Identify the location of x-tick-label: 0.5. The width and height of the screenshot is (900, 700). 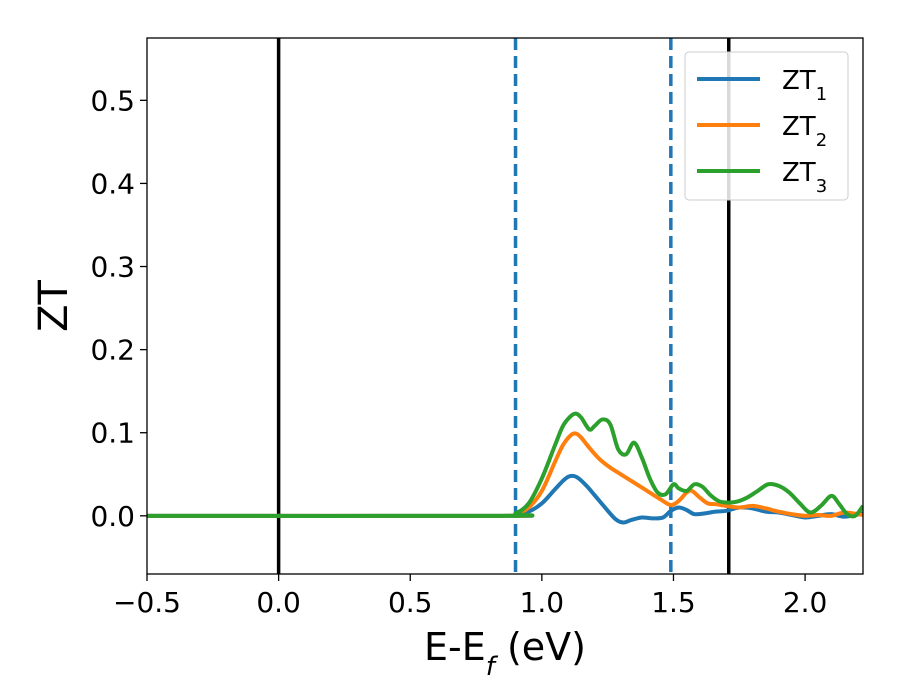
(410, 602).